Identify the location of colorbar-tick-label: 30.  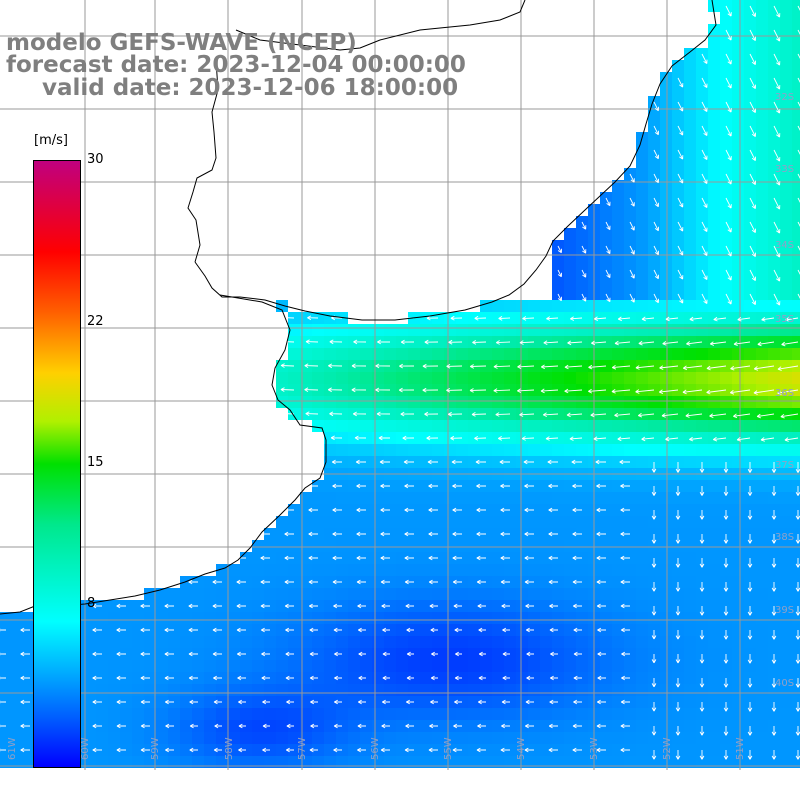
(95, 159).